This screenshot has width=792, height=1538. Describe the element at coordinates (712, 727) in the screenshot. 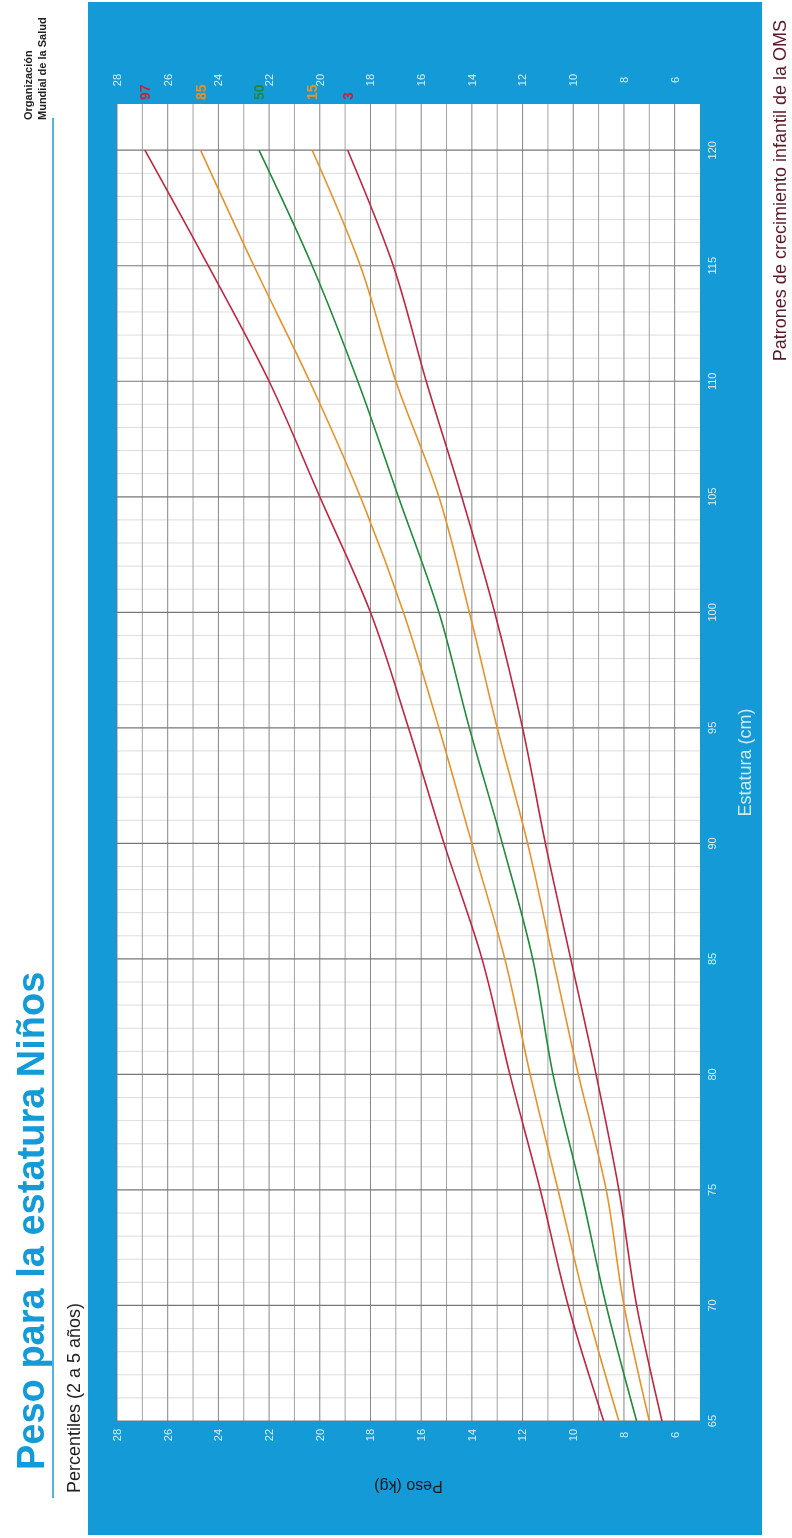

I see `y-tick-label: 95` at that location.